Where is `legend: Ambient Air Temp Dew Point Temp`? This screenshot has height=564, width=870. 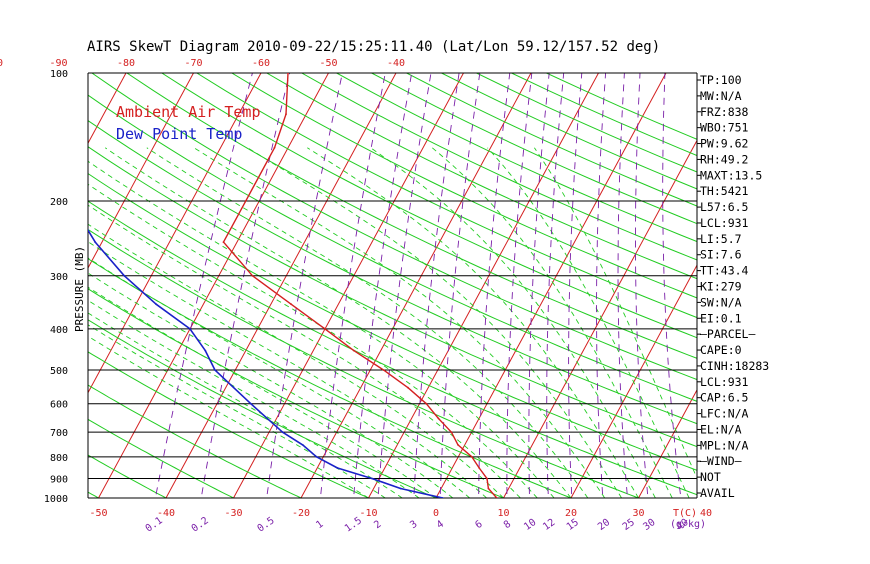
legend: Ambient Air Temp Dew Point Temp is located at coordinates (188, 123).